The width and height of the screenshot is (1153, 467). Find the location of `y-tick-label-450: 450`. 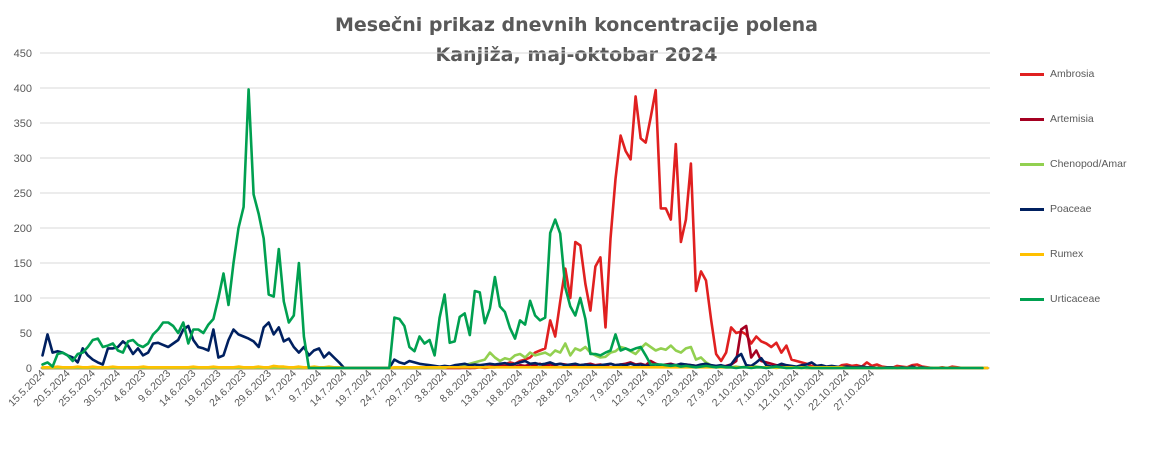

y-tick-label-450: 450 is located at coordinates (23, 54).